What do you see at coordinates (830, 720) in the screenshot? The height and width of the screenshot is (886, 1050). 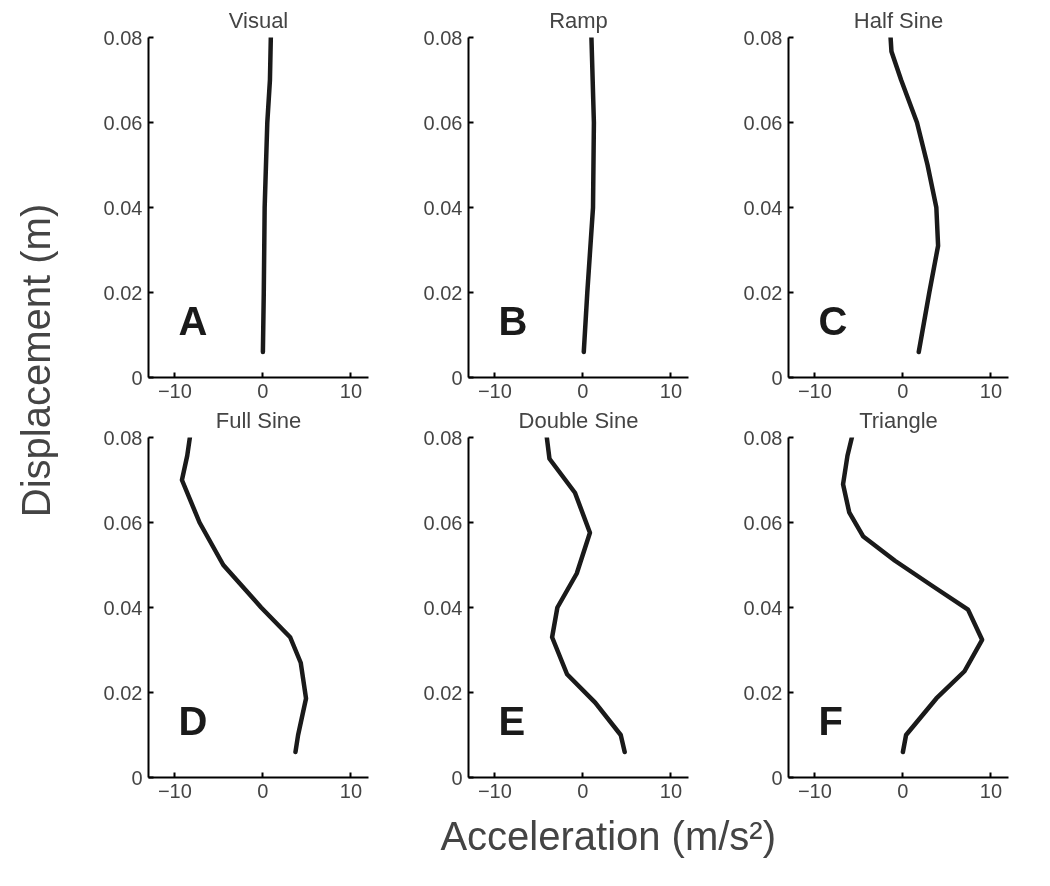 I see `annotation: F` at bounding box center [830, 720].